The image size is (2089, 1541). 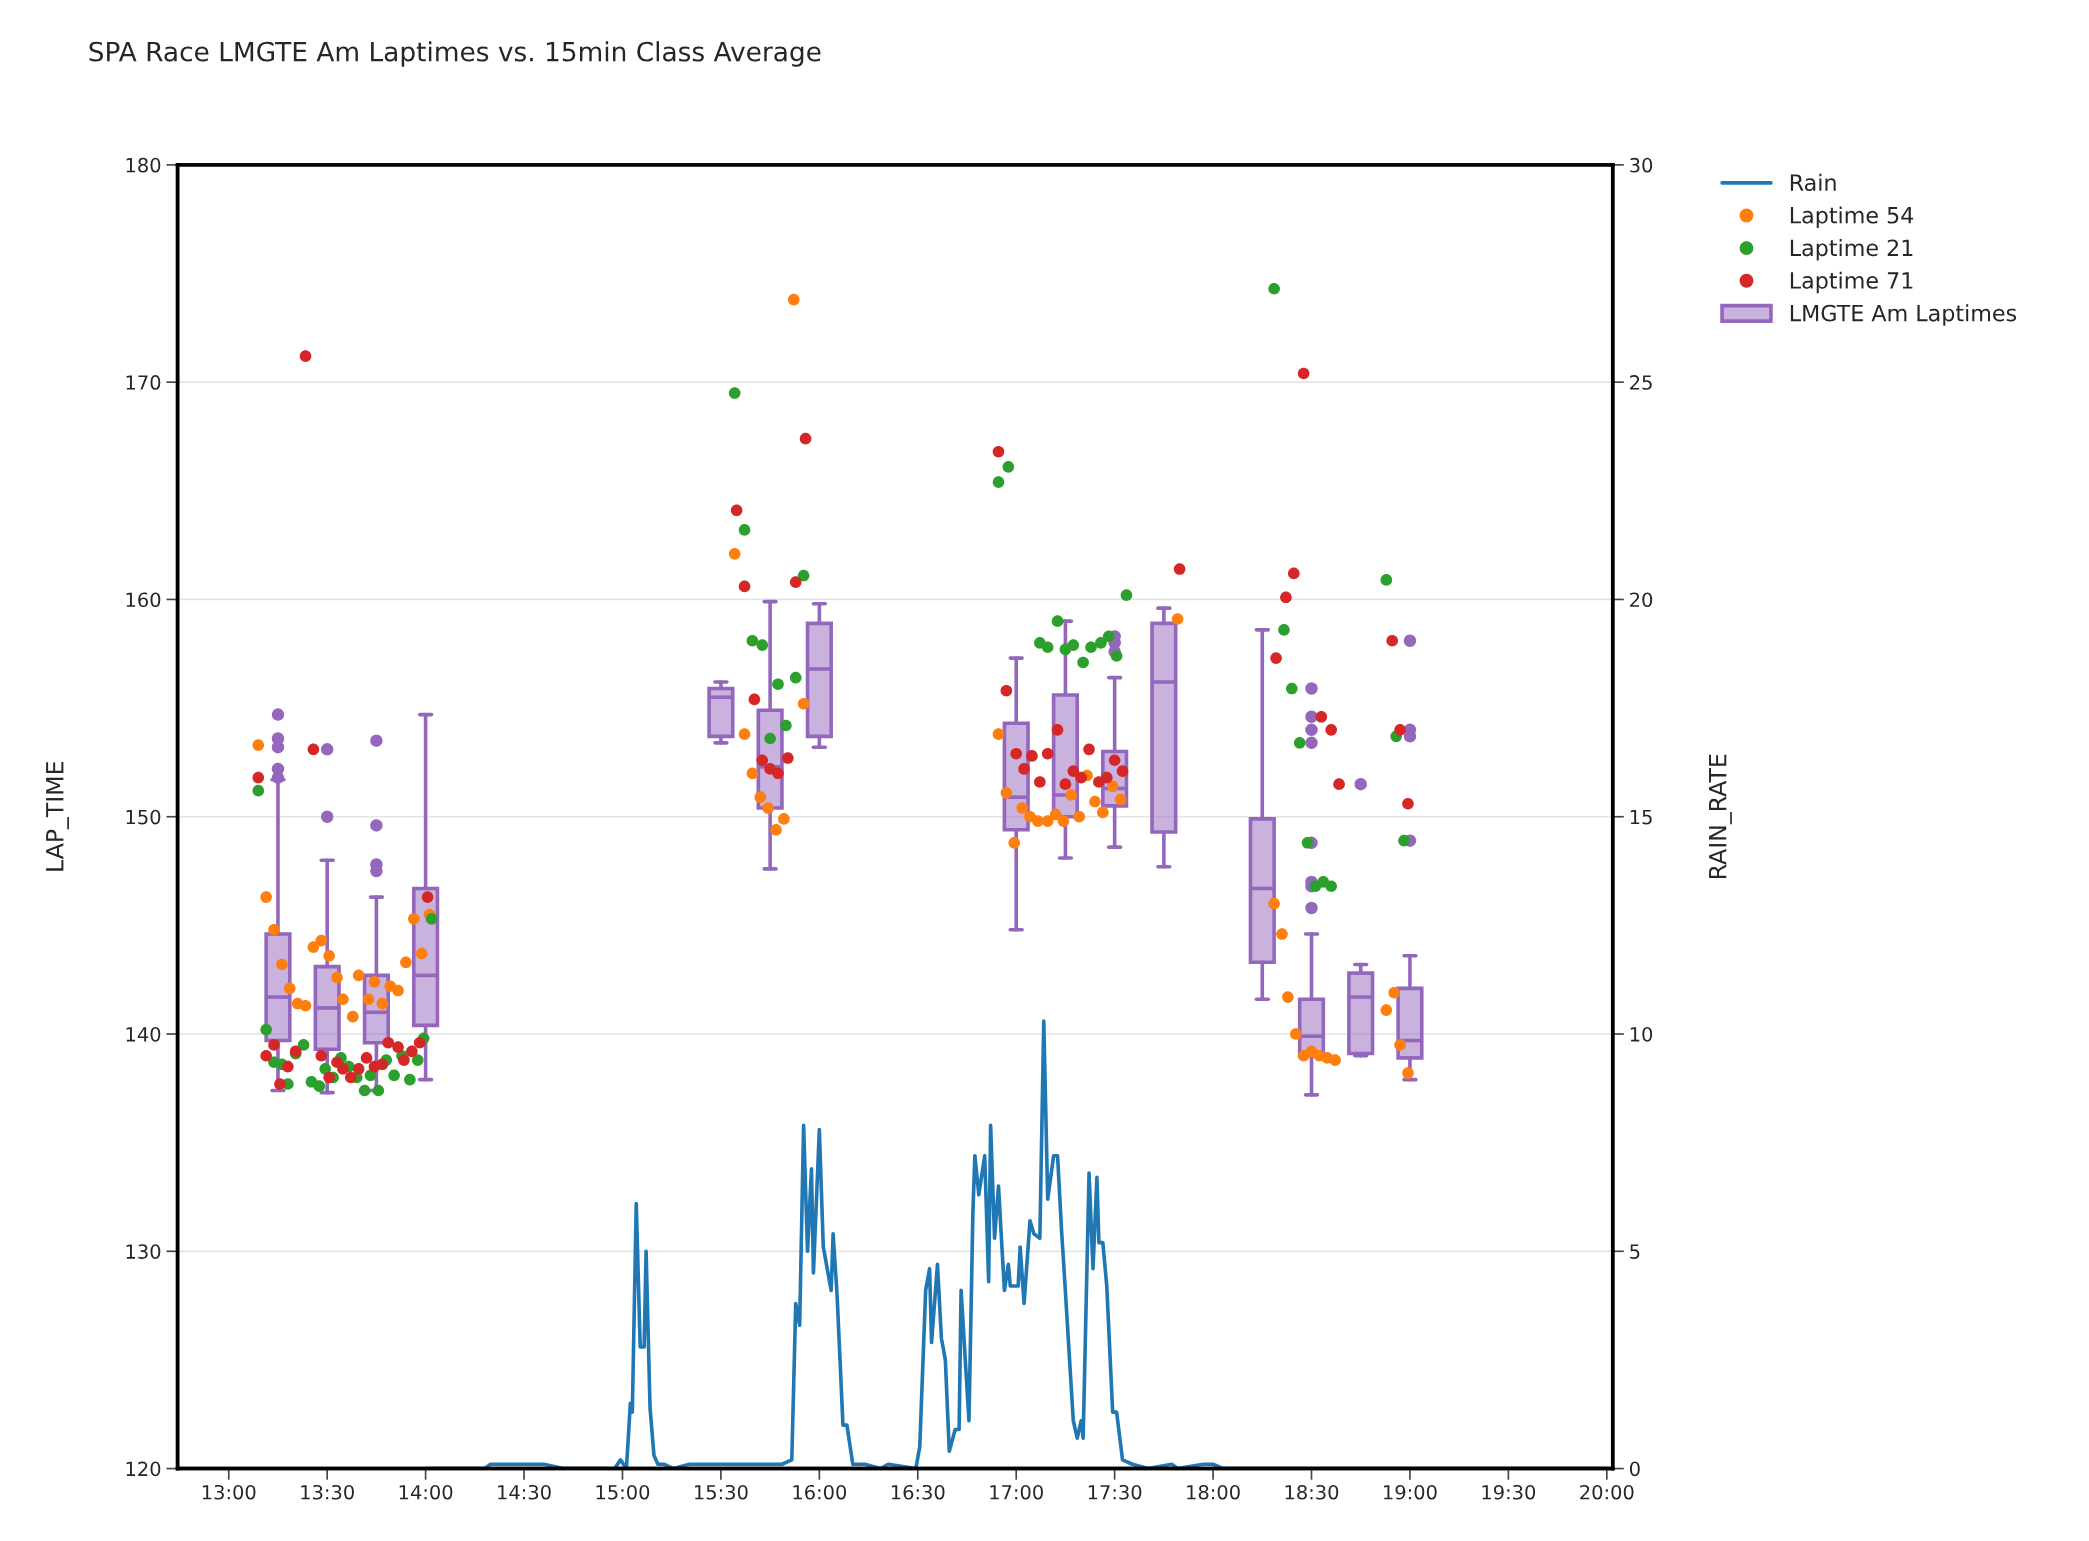 What do you see at coordinates (1016, 1492) in the screenshot?
I see `x-tick-label: 17:00` at bounding box center [1016, 1492].